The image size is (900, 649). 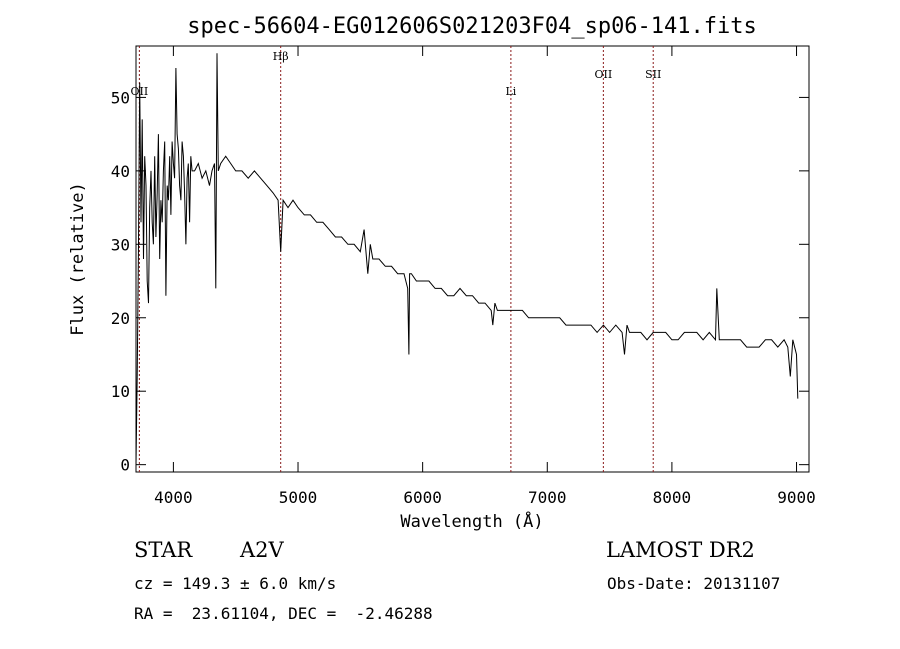 I want to click on x-tick-label: 6000, so click(x=422, y=497).